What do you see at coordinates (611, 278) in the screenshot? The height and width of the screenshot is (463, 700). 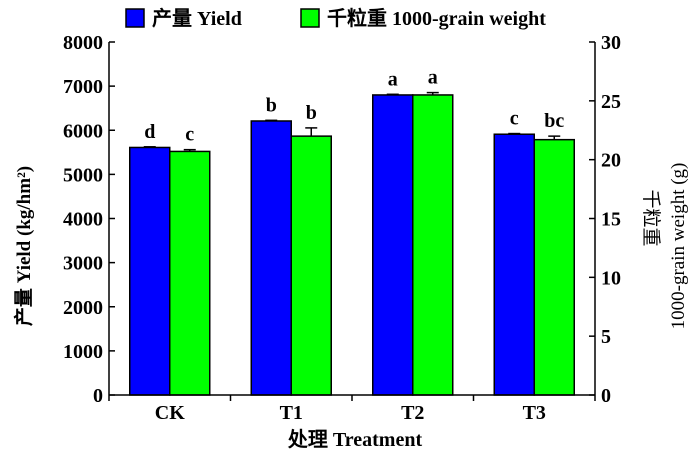 I see `y-tick-label-right: 10` at bounding box center [611, 278].